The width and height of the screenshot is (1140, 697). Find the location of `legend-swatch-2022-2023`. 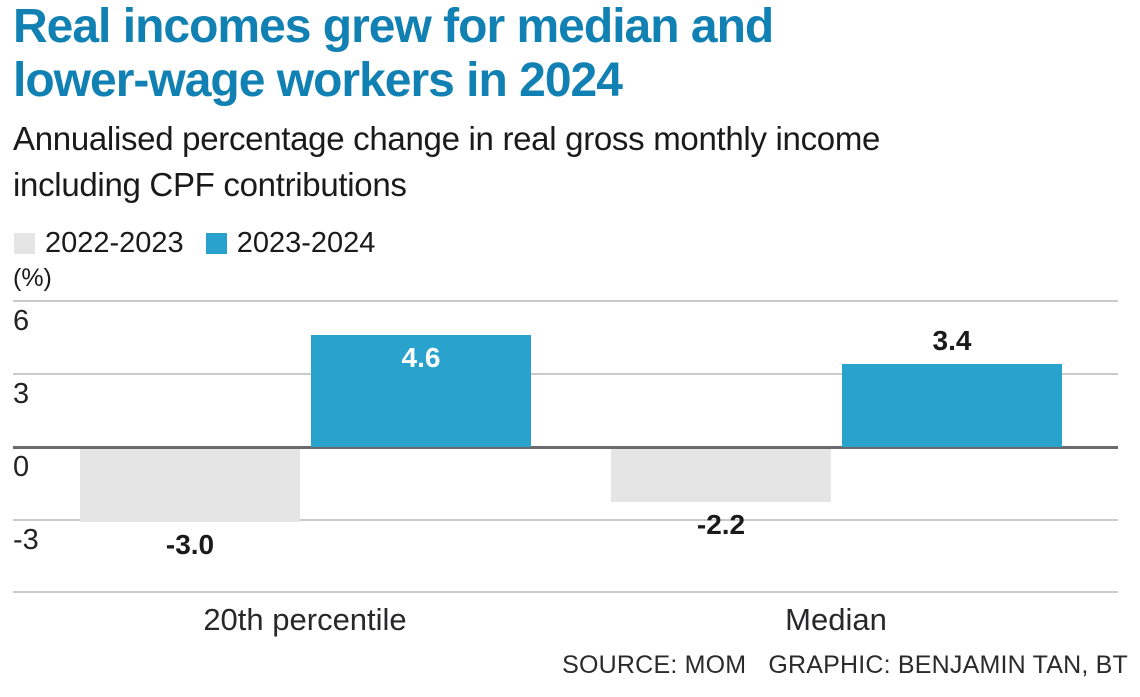

legend-swatch-2022-2023 is located at coordinates (24, 243).